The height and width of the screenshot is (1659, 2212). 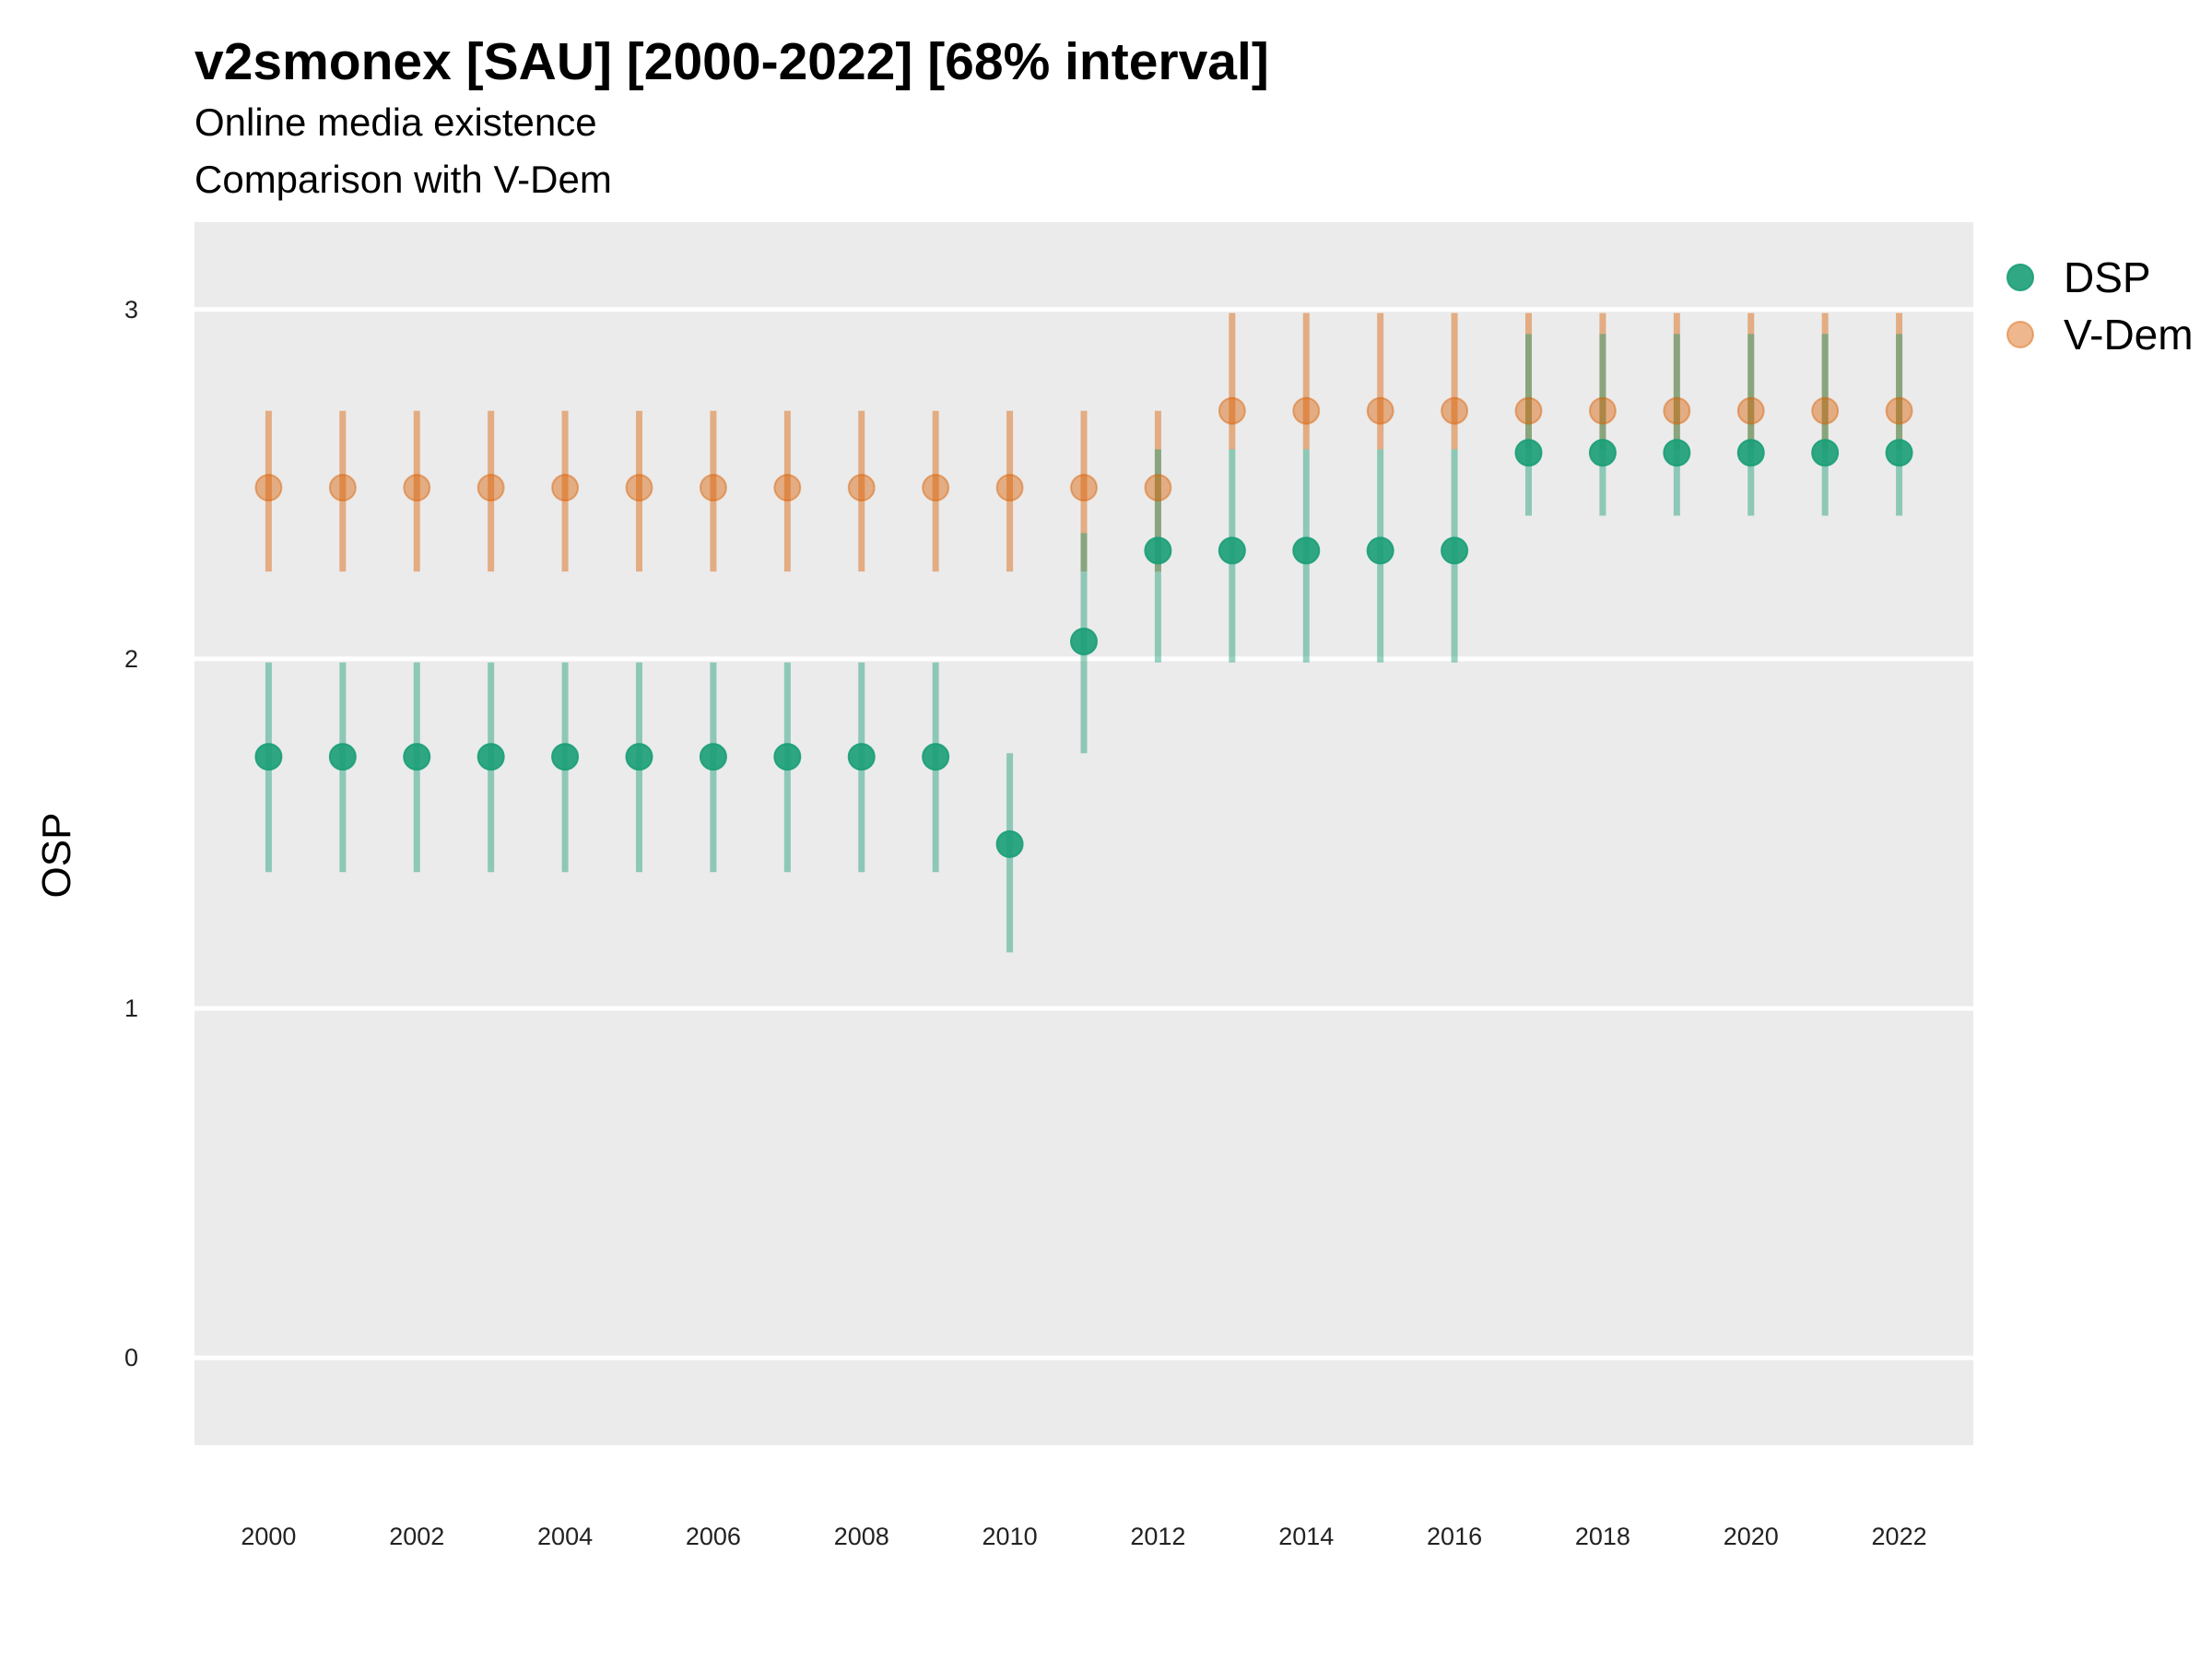 What do you see at coordinates (131, 833) in the screenshot?
I see `y-tick-labels: 0 1 2 3` at bounding box center [131, 833].